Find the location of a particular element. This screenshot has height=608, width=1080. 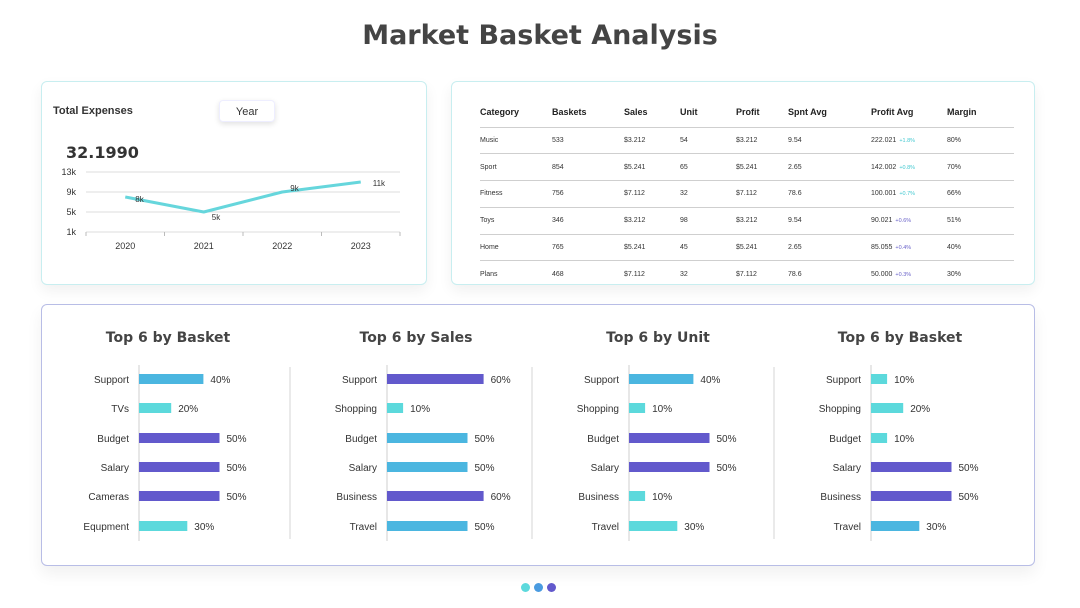

header-profit: Profit is located at coordinates (748, 111).